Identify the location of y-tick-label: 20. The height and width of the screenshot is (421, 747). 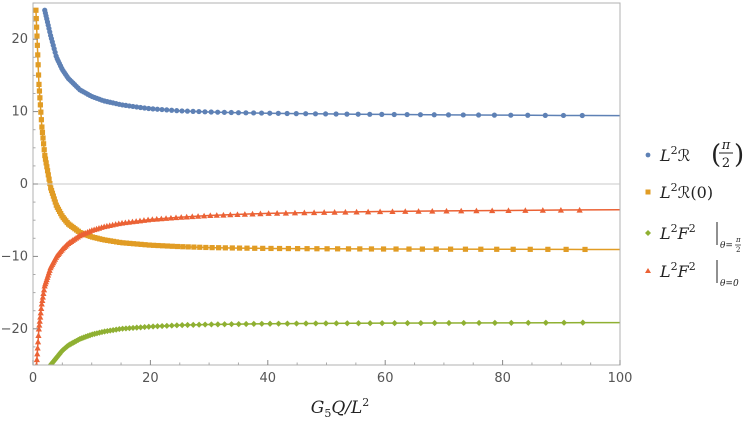
(19, 39).